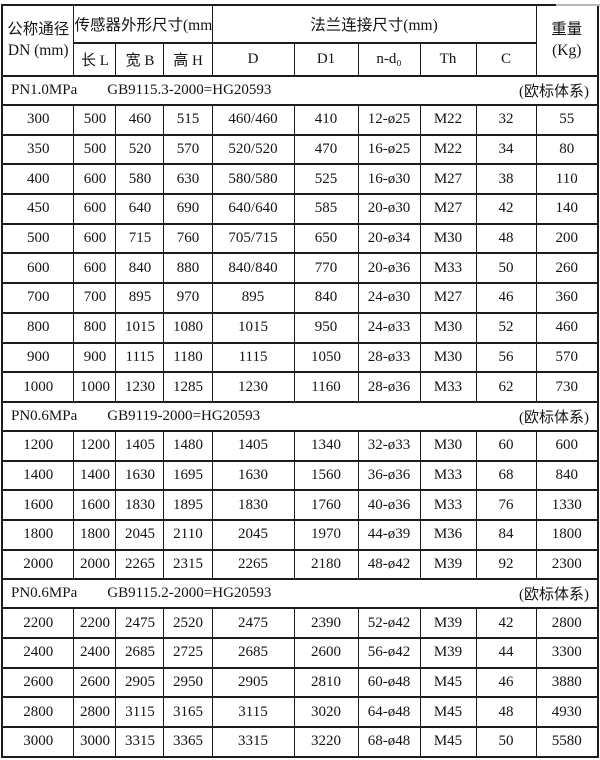 The image size is (600, 760). I want to click on cell-width-b: 1630, so click(140, 475).